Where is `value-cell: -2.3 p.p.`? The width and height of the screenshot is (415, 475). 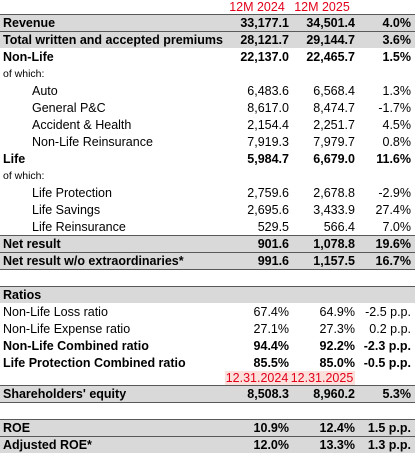 value-cell: -2.3 p.p. is located at coordinates (387, 345).